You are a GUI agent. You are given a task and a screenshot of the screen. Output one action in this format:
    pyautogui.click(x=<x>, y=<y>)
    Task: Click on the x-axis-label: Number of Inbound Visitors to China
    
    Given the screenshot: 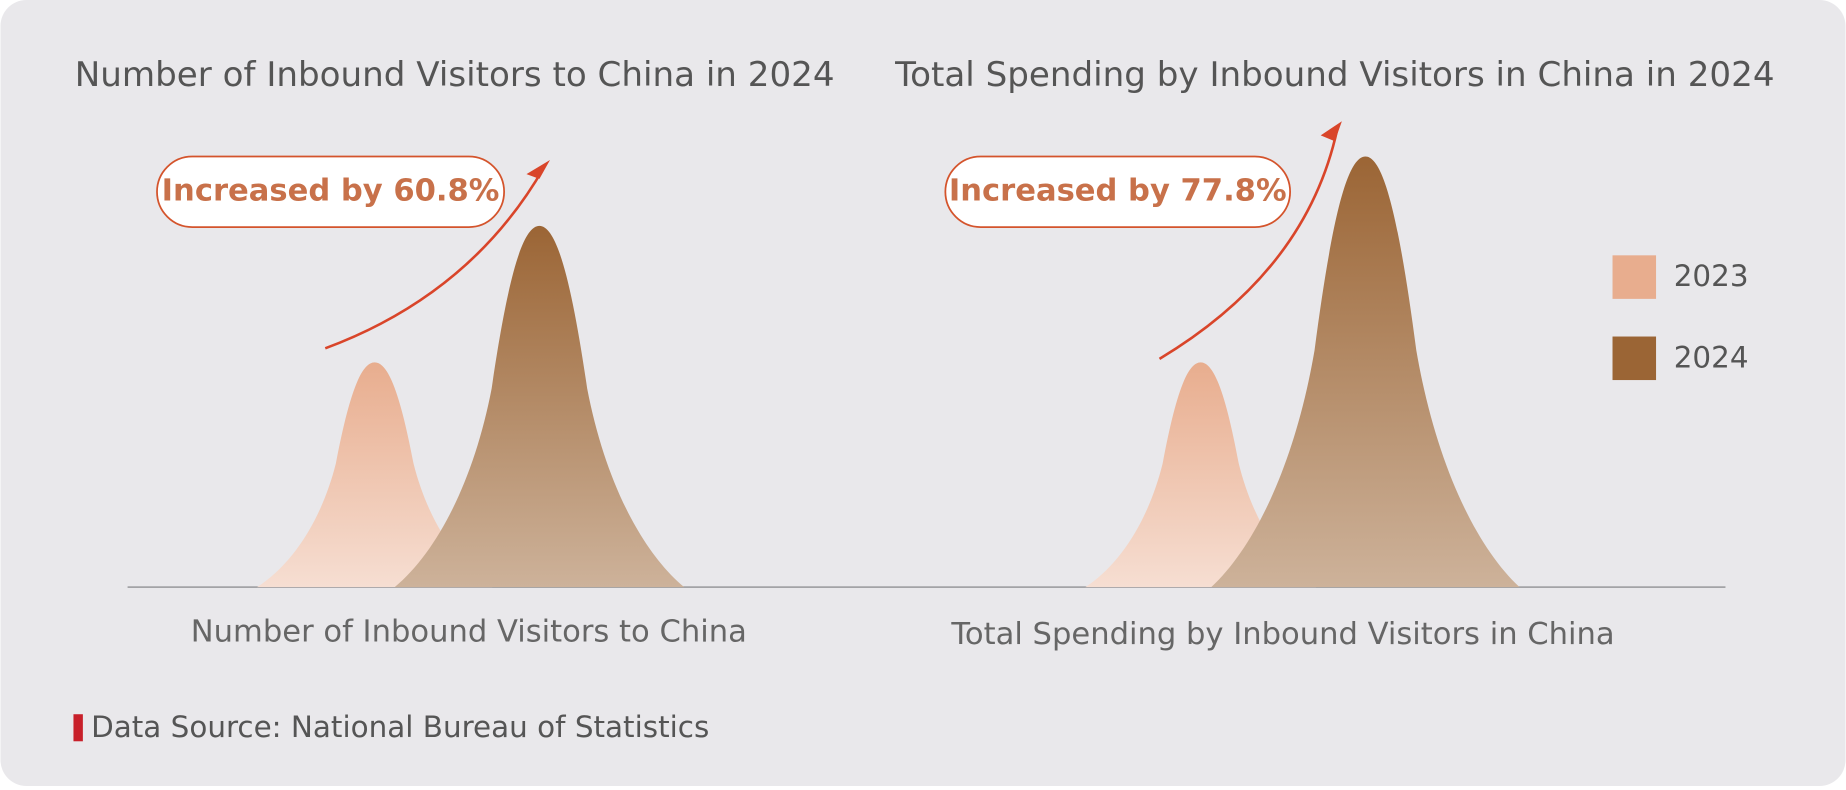 What is the action you would take?
    pyautogui.click(x=469, y=632)
    